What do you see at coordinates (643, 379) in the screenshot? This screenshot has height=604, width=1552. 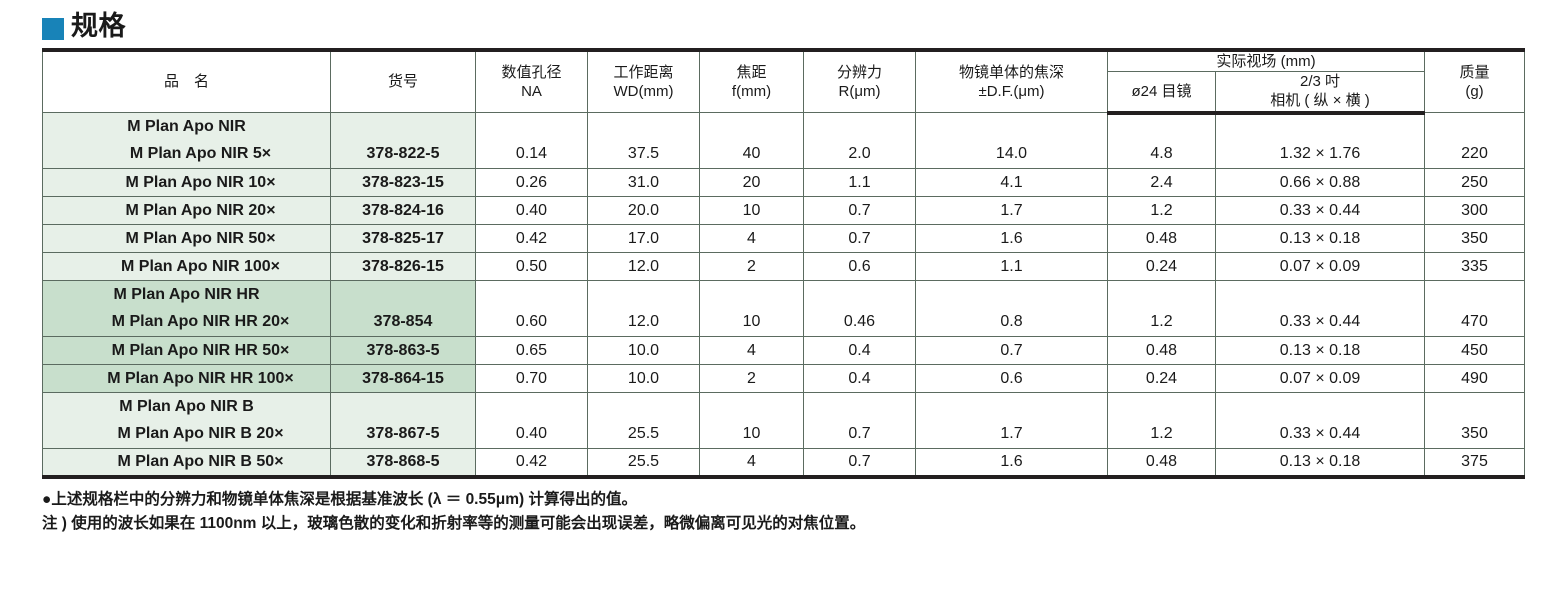 I see `cell-wd: 10.0` at bounding box center [643, 379].